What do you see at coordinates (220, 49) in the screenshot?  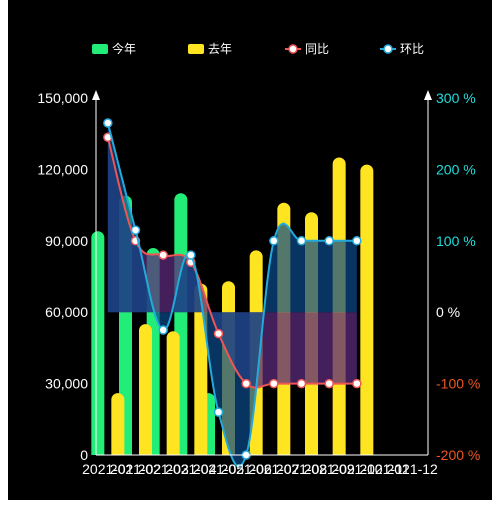 I see `legend-label-2: 去年` at bounding box center [220, 49].